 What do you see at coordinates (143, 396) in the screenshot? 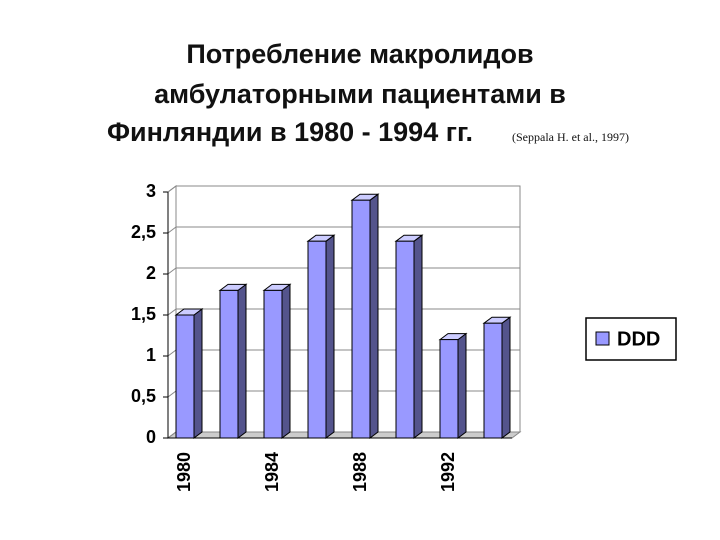
I see `y-tick-label: 0,5` at bounding box center [143, 396].